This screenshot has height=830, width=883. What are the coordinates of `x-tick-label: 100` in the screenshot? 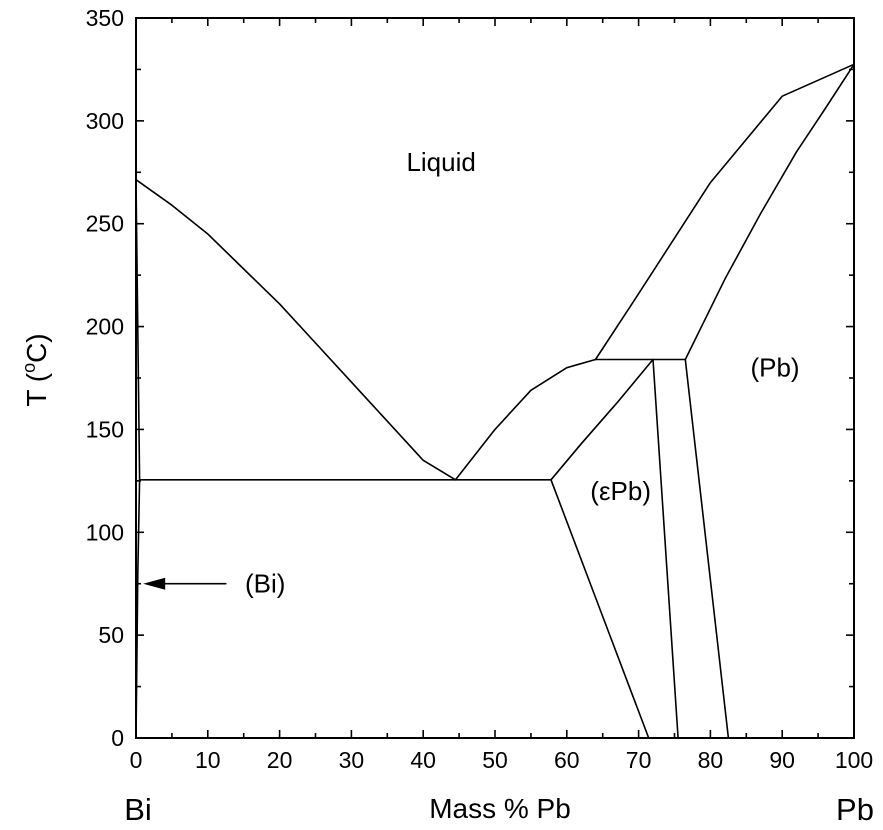 It's located at (854, 760).